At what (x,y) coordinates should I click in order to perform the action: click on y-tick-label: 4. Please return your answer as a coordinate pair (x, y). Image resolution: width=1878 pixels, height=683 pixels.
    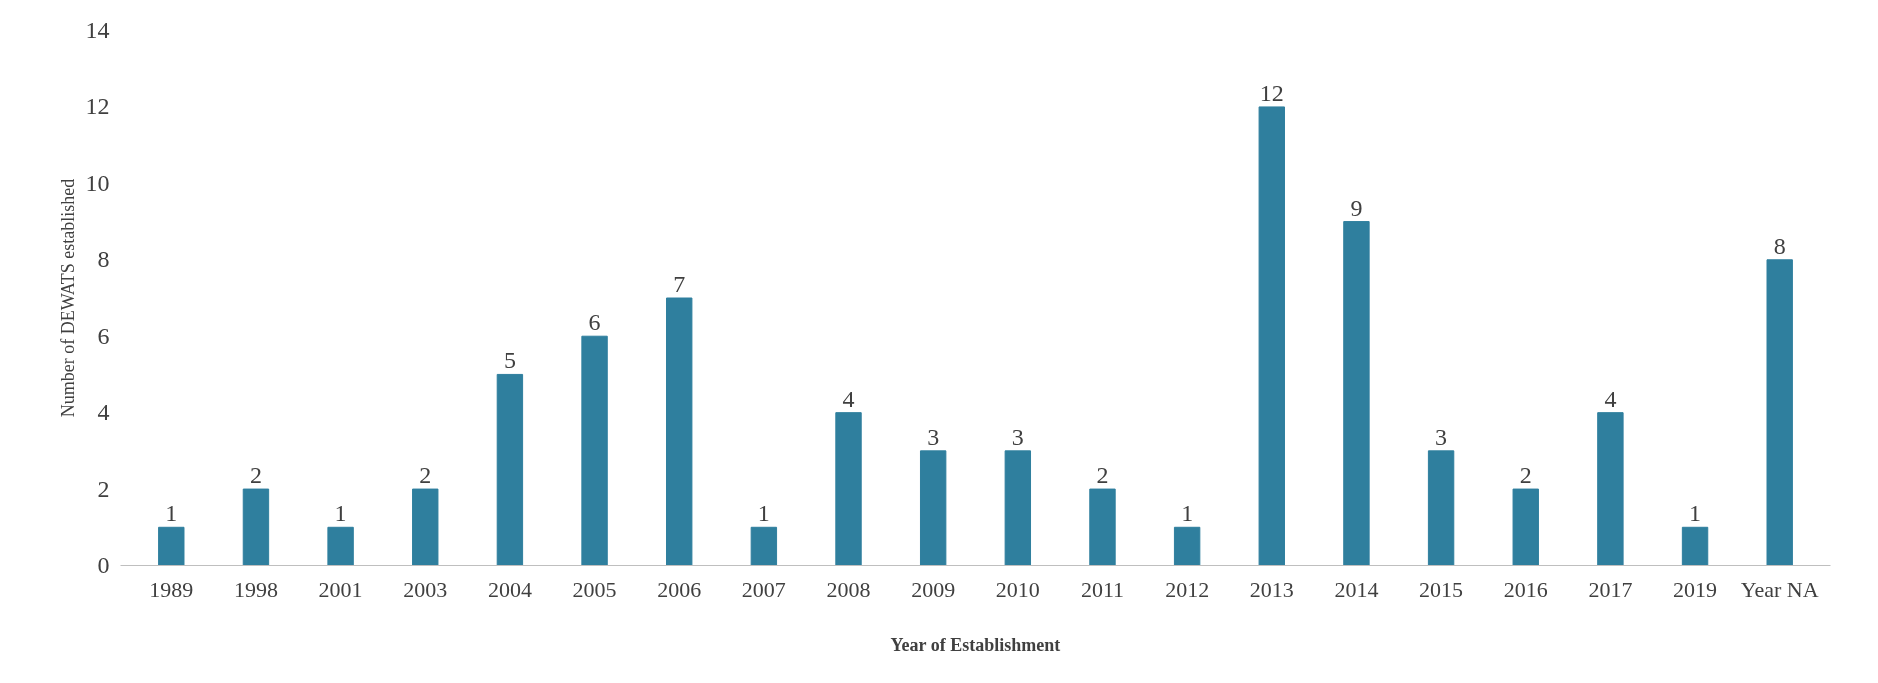
    Looking at the image, I should click on (103, 412).